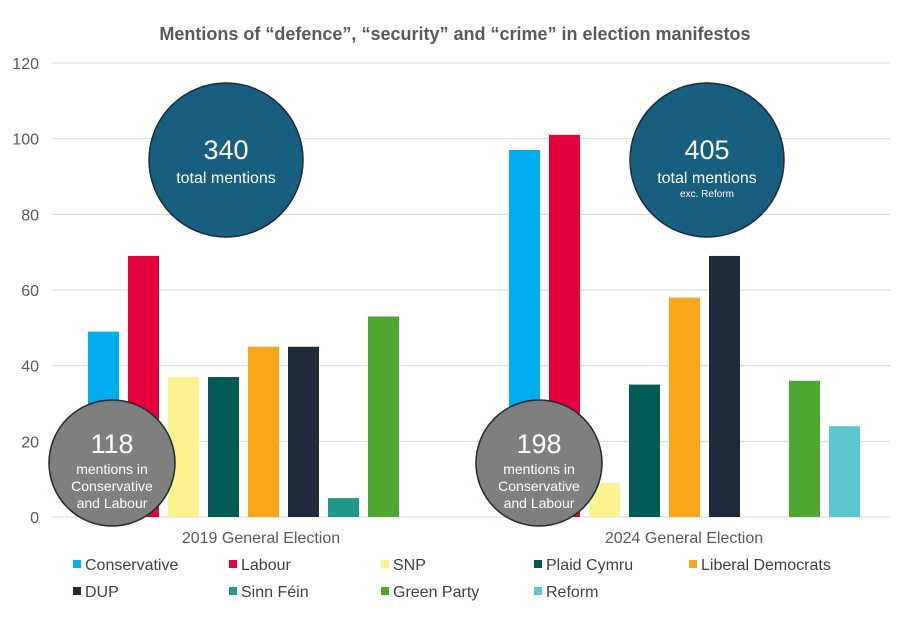 The height and width of the screenshot is (623, 903). Describe the element at coordinates (30, 291) in the screenshot. I see `y-tick-label: 60` at that location.